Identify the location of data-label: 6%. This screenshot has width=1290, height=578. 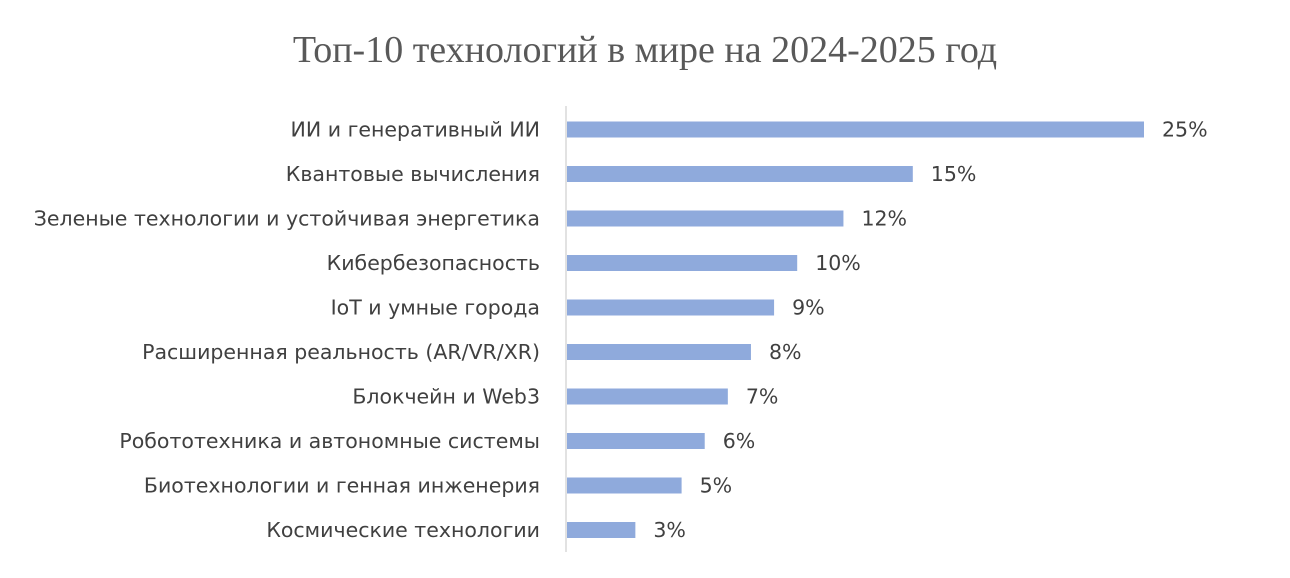
(739, 441).